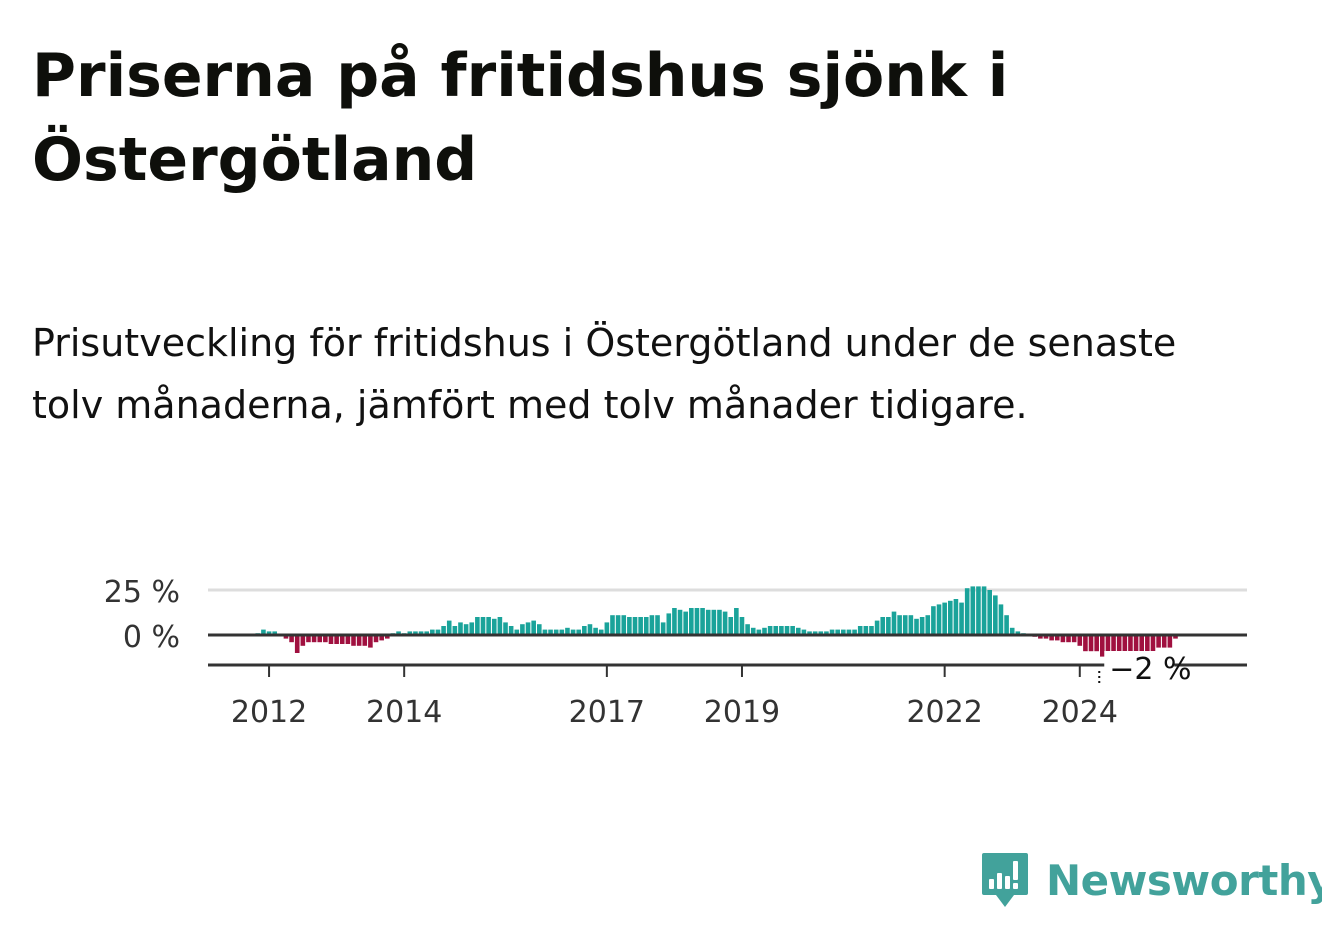 The height and width of the screenshot is (939, 1322). What do you see at coordinates (1151, 880) in the screenshot?
I see `newsworthy-logo: Newsworthy` at bounding box center [1151, 880].